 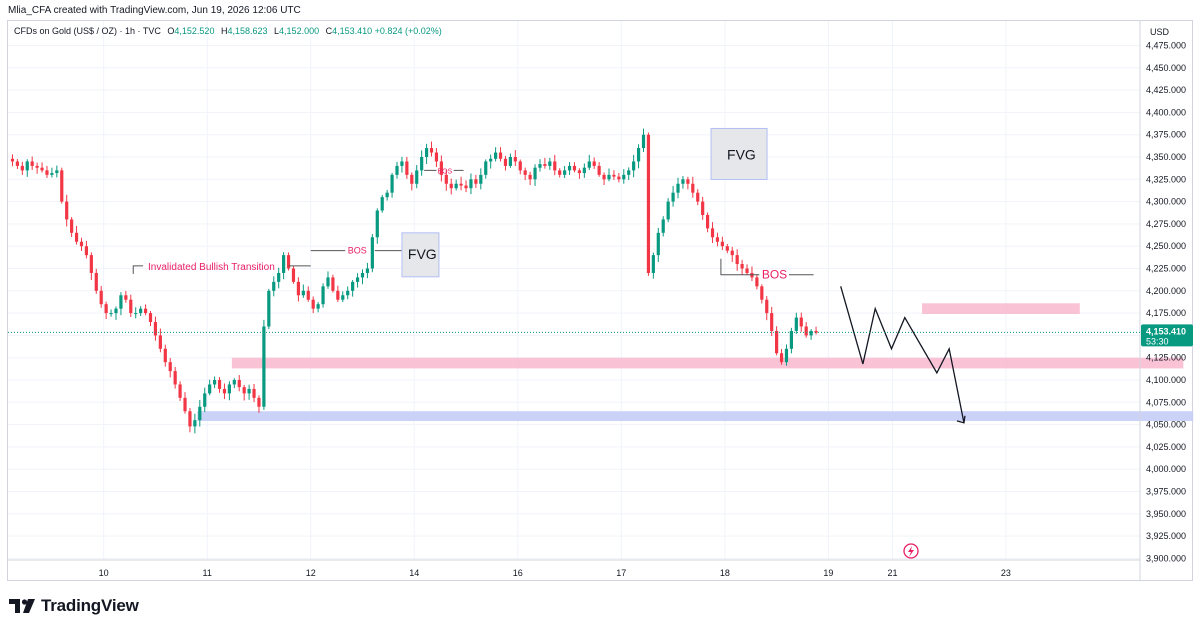 What do you see at coordinates (774, 275) in the screenshot?
I see `bos-label: BOS` at bounding box center [774, 275].